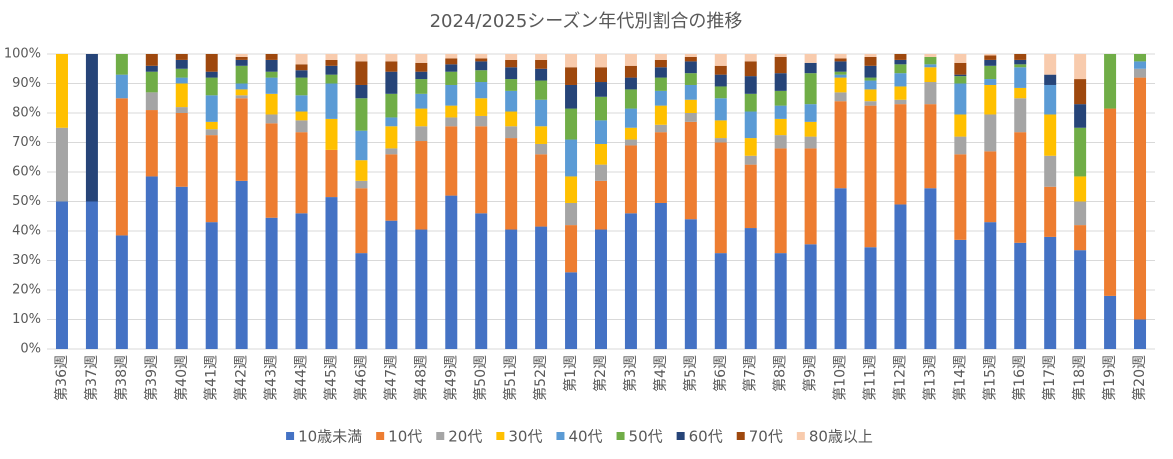 The image size is (1173, 459). What do you see at coordinates (899, 378) in the screenshot?
I see `x-tick-label: 第12週` at bounding box center [899, 378].